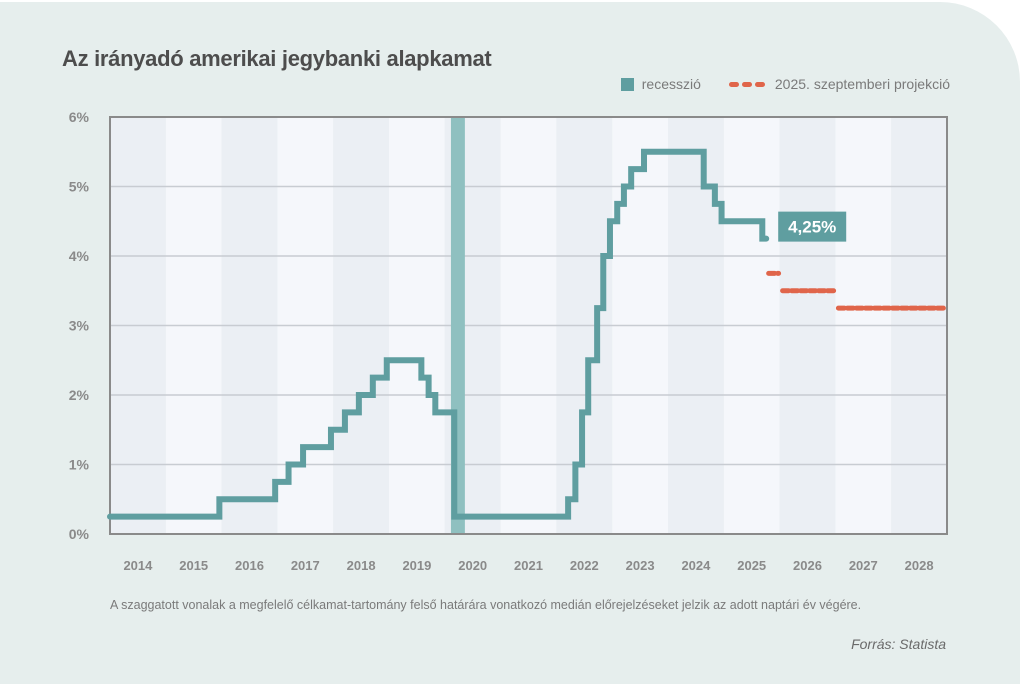 The width and height of the screenshot is (1024, 687). I want to click on chart-source: Forrás: Statista, so click(898, 644).